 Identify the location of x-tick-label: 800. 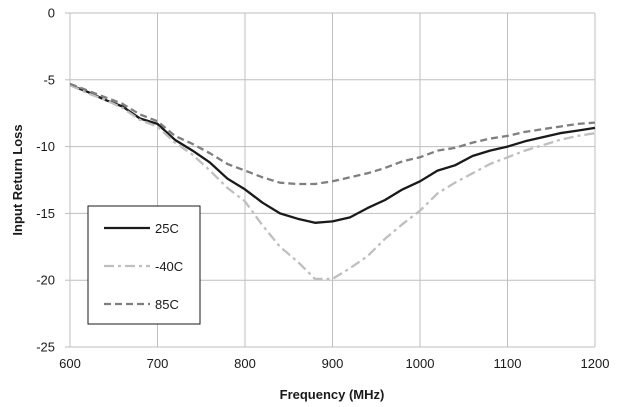
(245, 363).